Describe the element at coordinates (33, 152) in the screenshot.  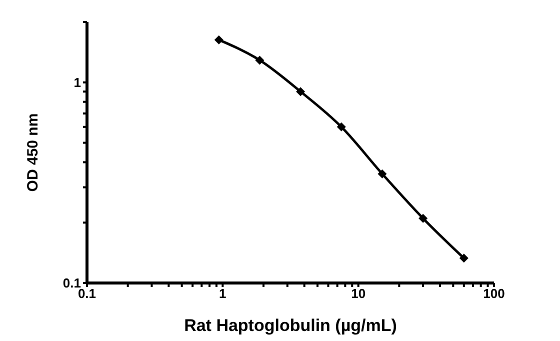
I see `y-axis-title: OD 450 nm` at that location.